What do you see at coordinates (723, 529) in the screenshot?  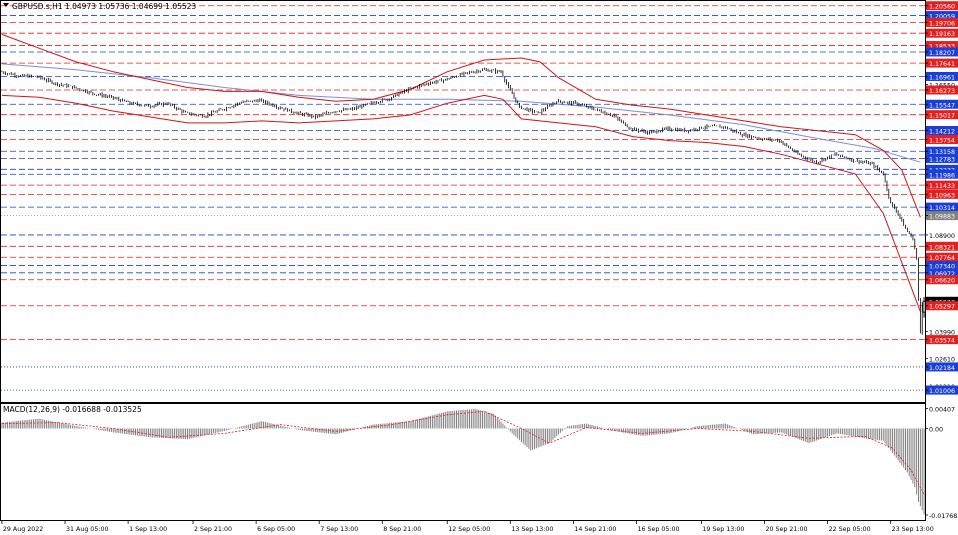 I see `time-label: 19 Sep 13:00` at bounding box center [723, 529].